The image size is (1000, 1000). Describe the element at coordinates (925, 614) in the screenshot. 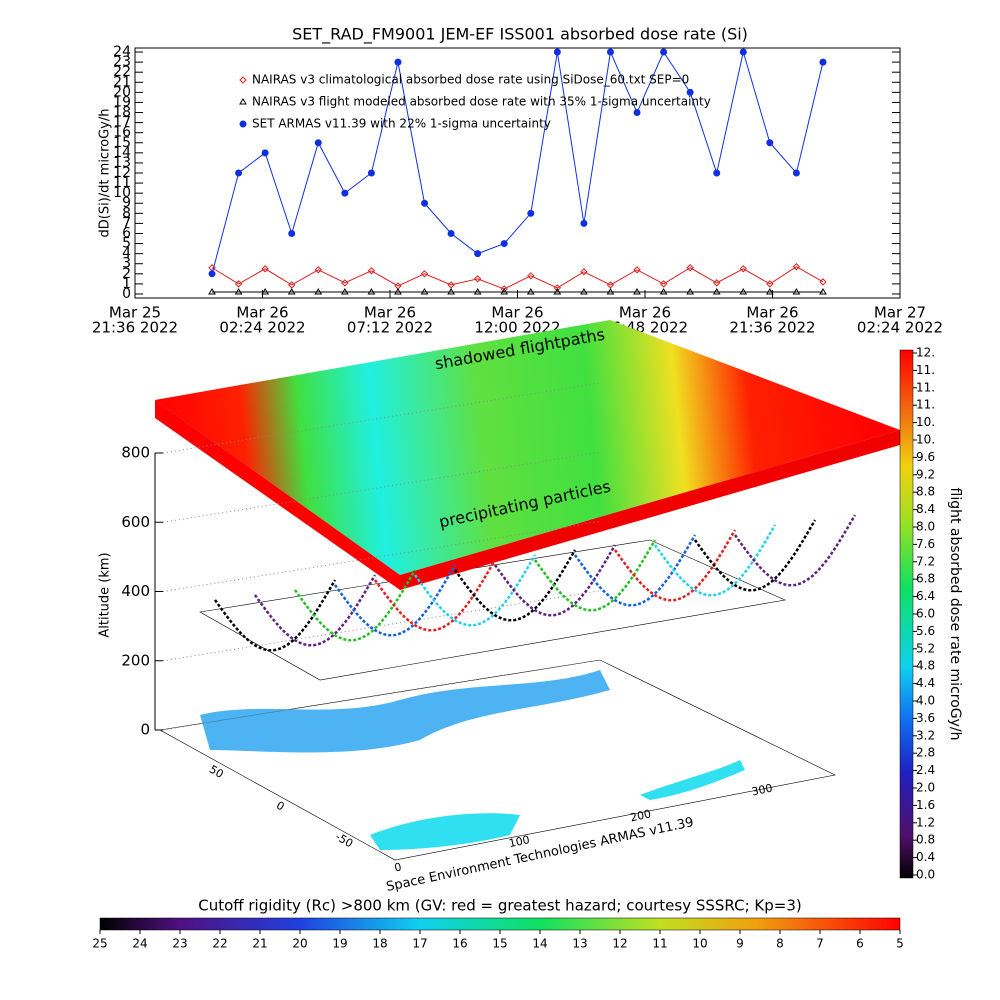

I see `colorbar-tick-label: 6.0` at that location.